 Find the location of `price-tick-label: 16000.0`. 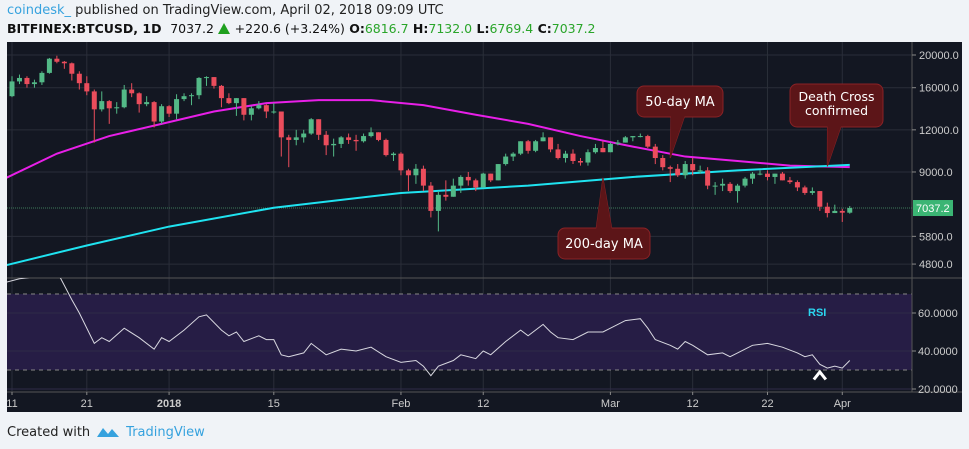

price-tick-label: 16000.0 is located at coordinates (939, 89).